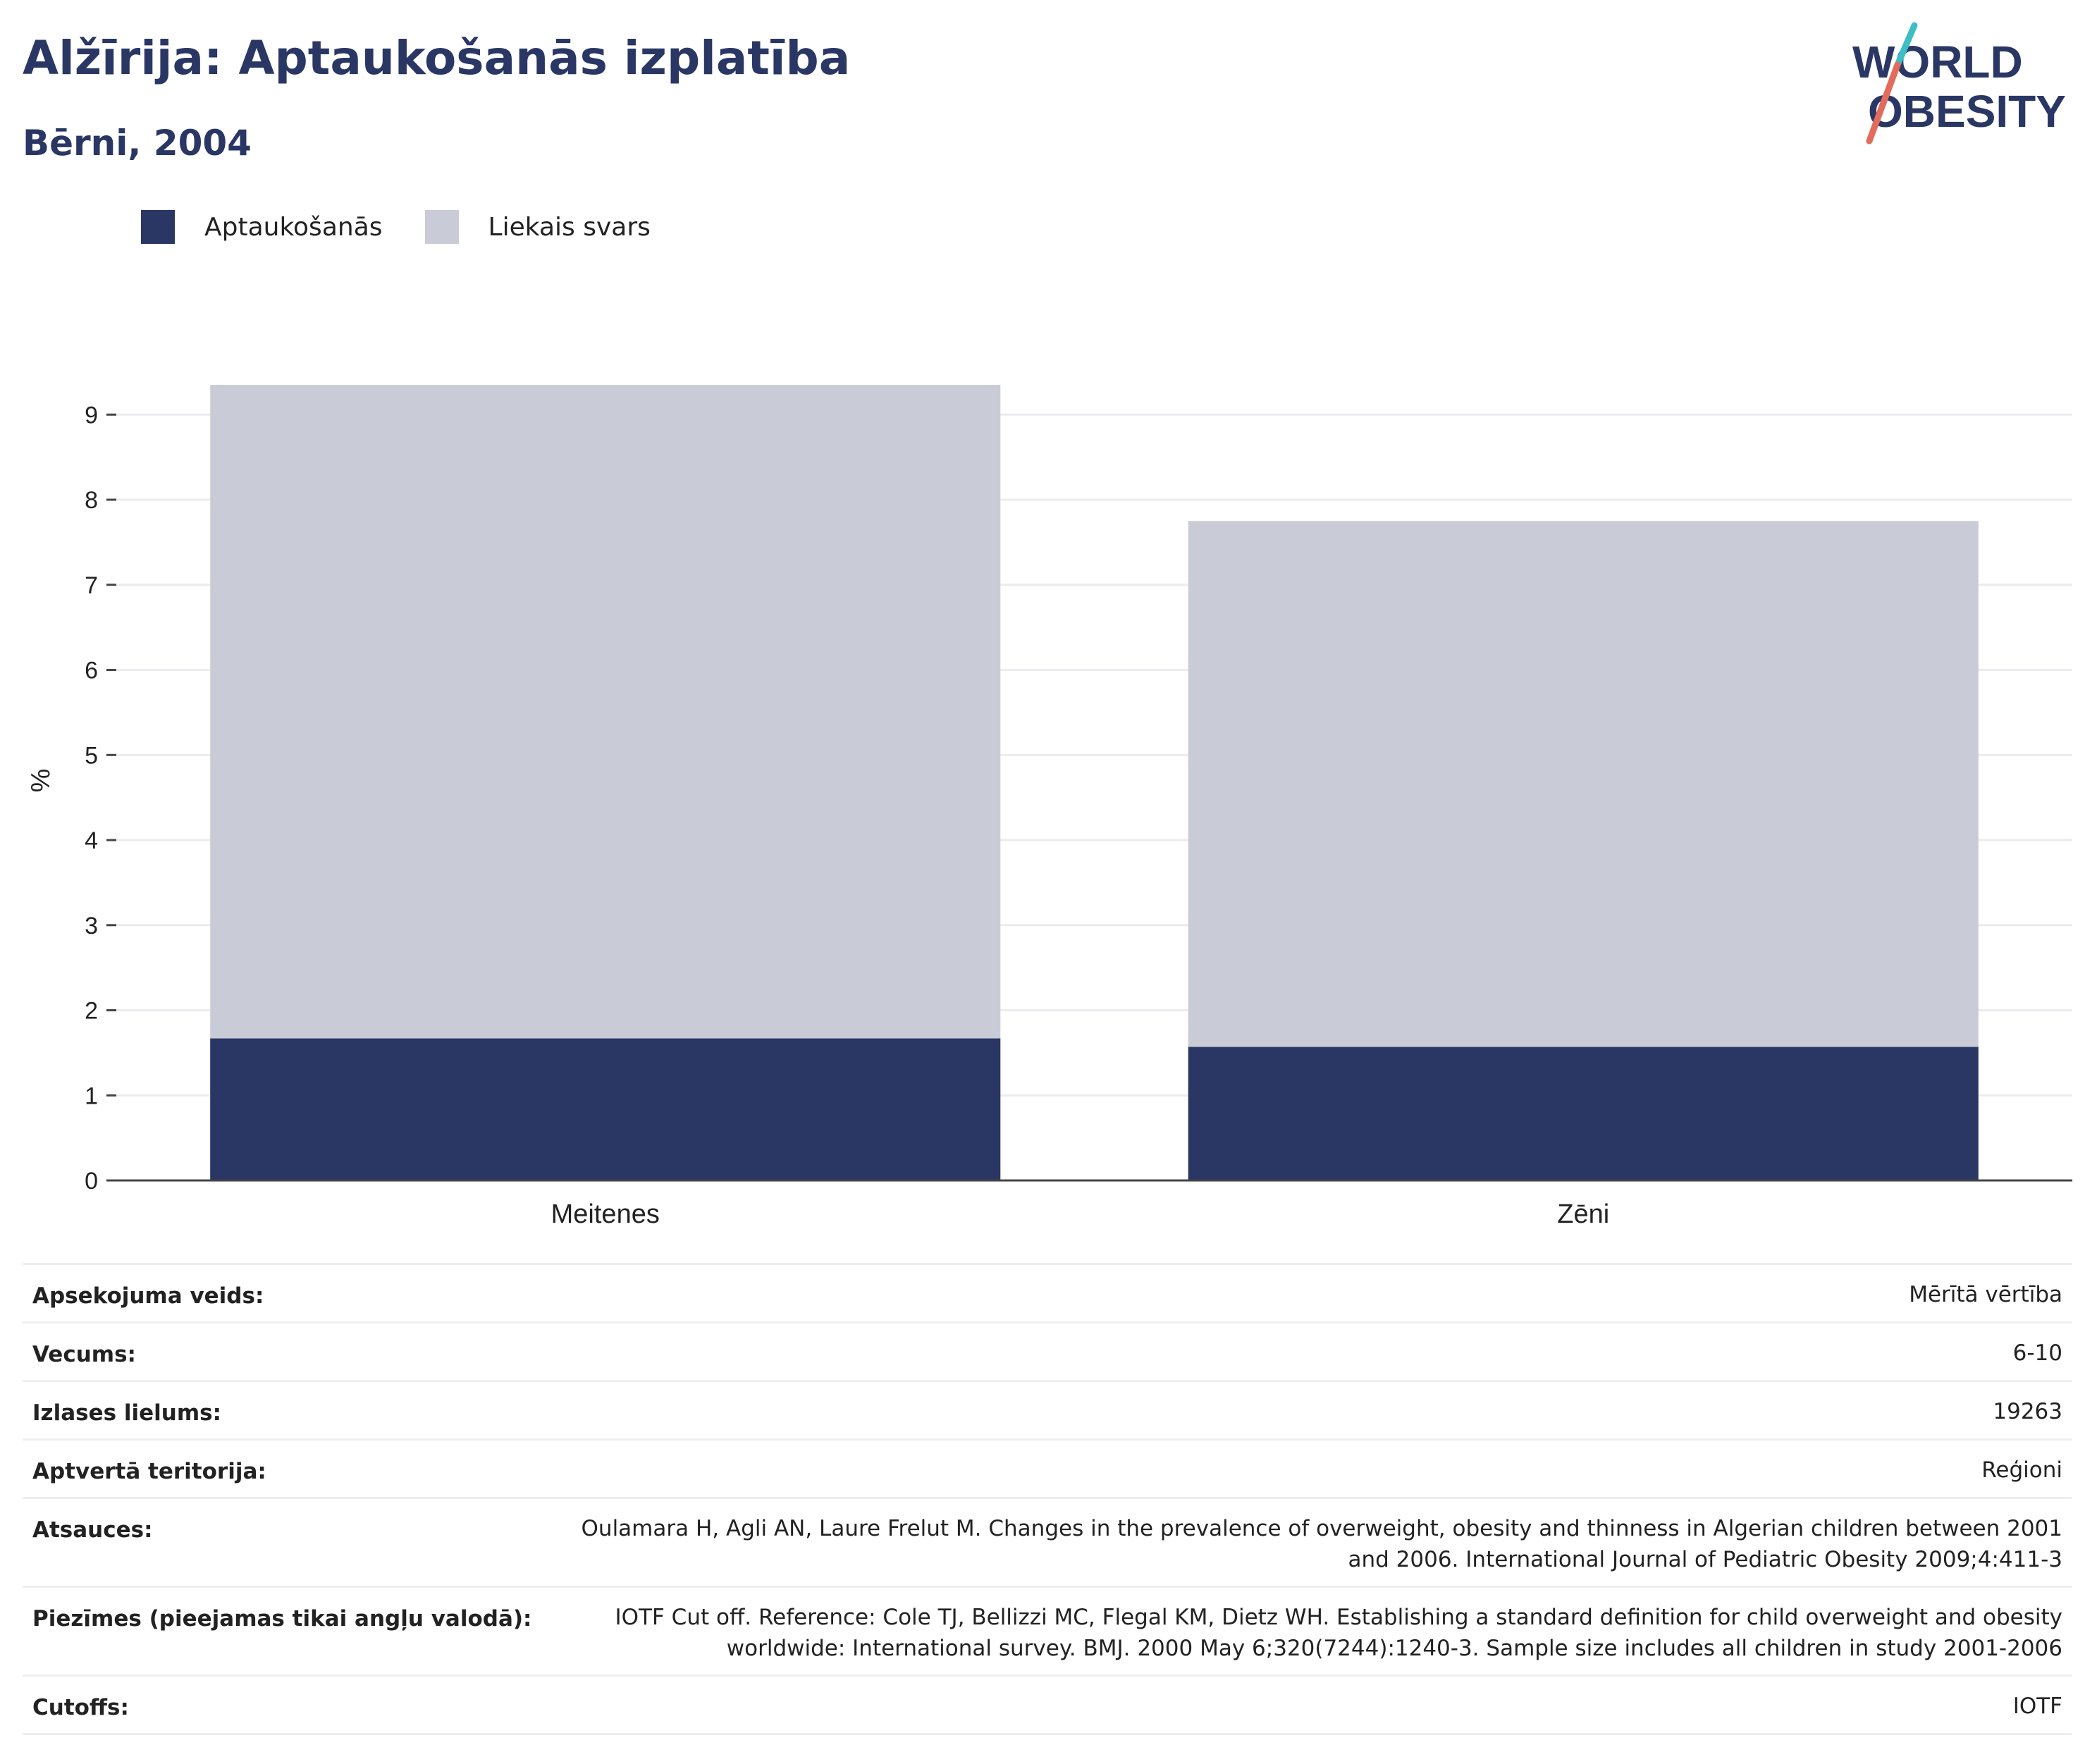  I want to click on y-axis-label: %, so click(41, 781).